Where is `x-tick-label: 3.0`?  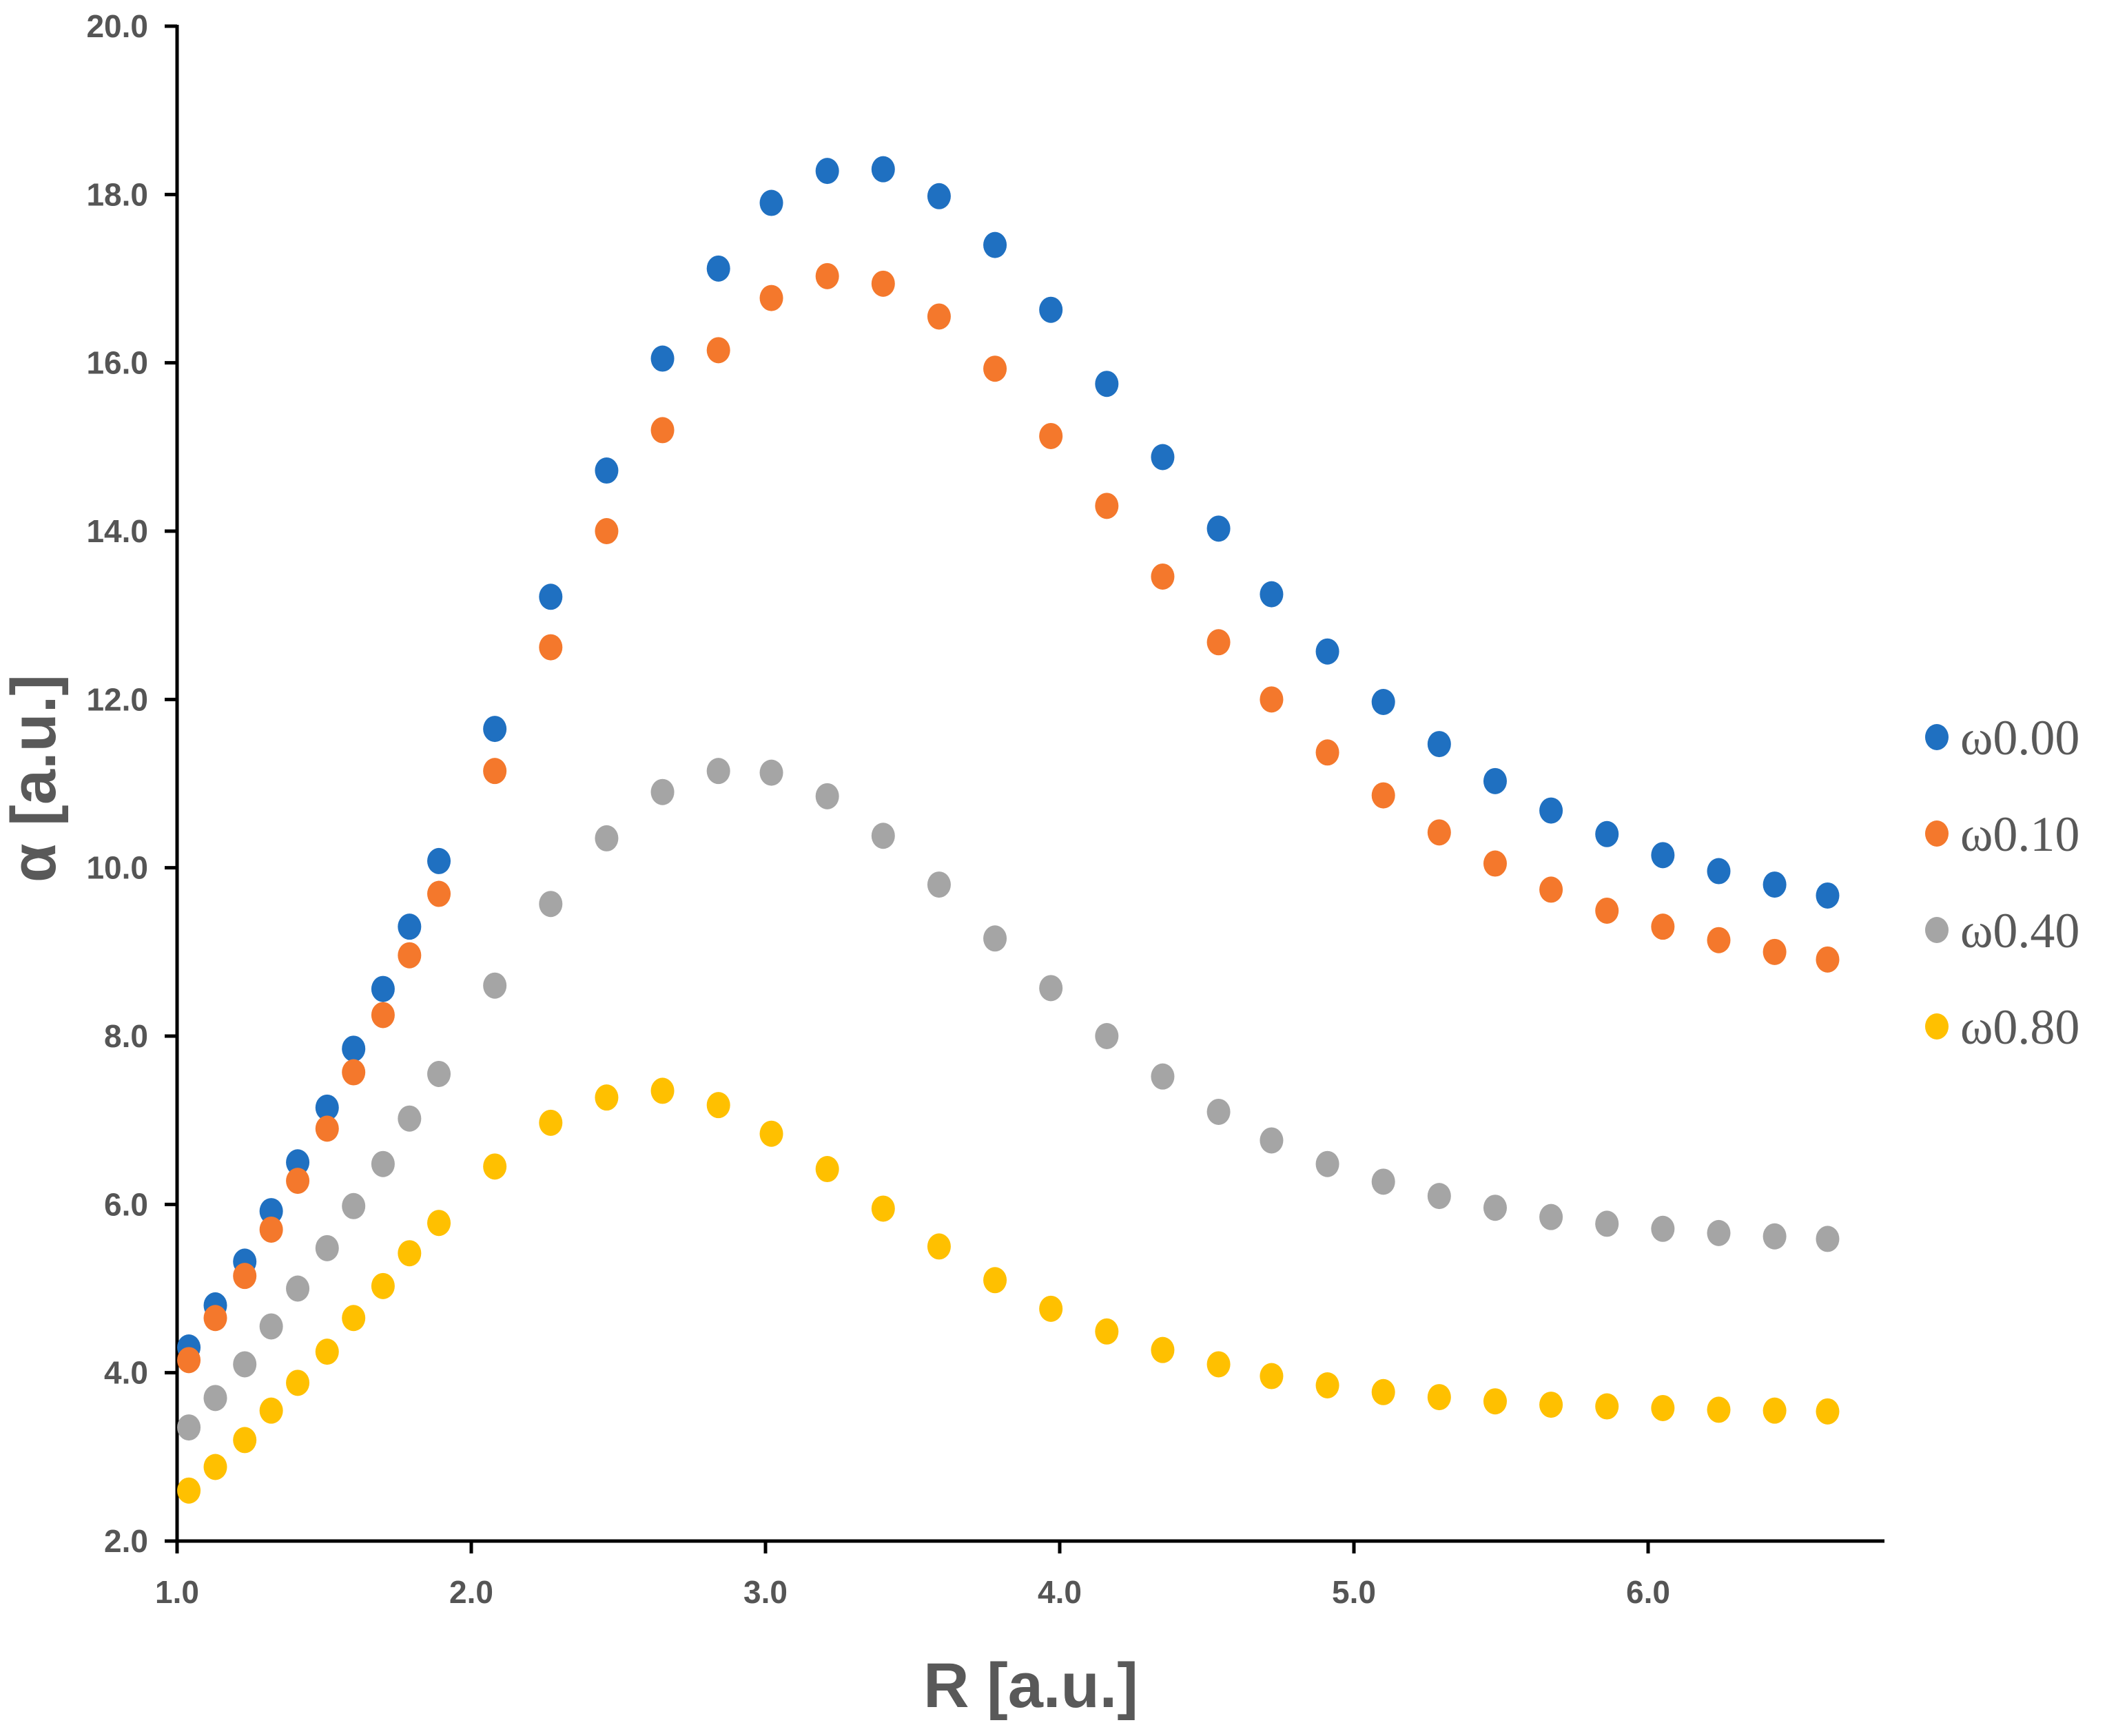
x-tick-label: 3.0 is located at coordinates (765, 1592).